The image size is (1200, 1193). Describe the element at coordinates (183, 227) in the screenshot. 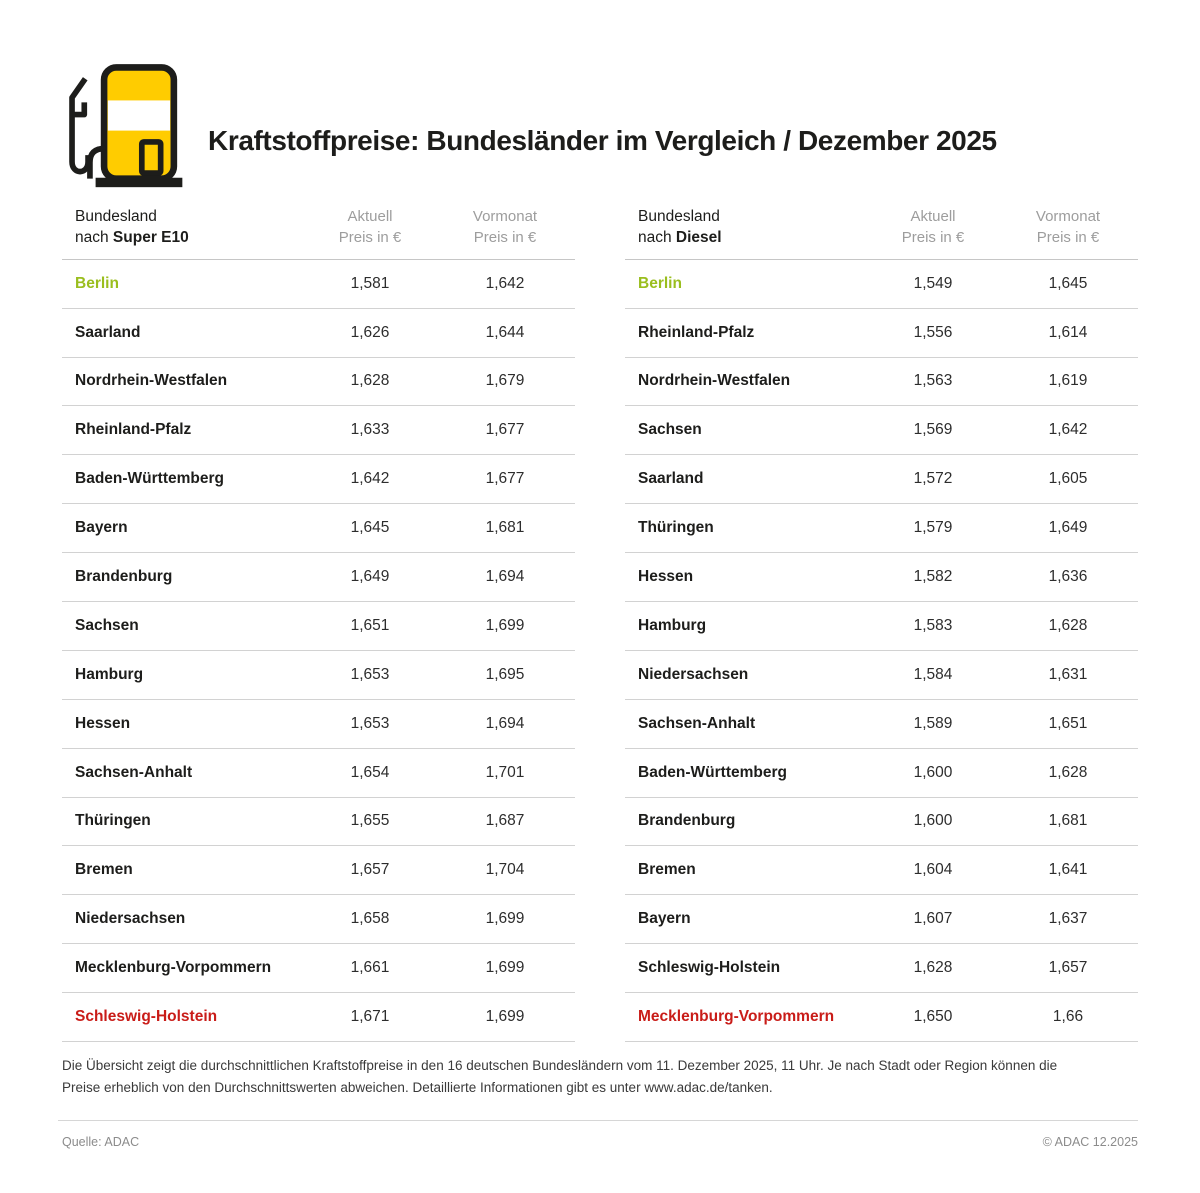

I see `column-header-bundesland: Bundesland nach Super E10` at that location.